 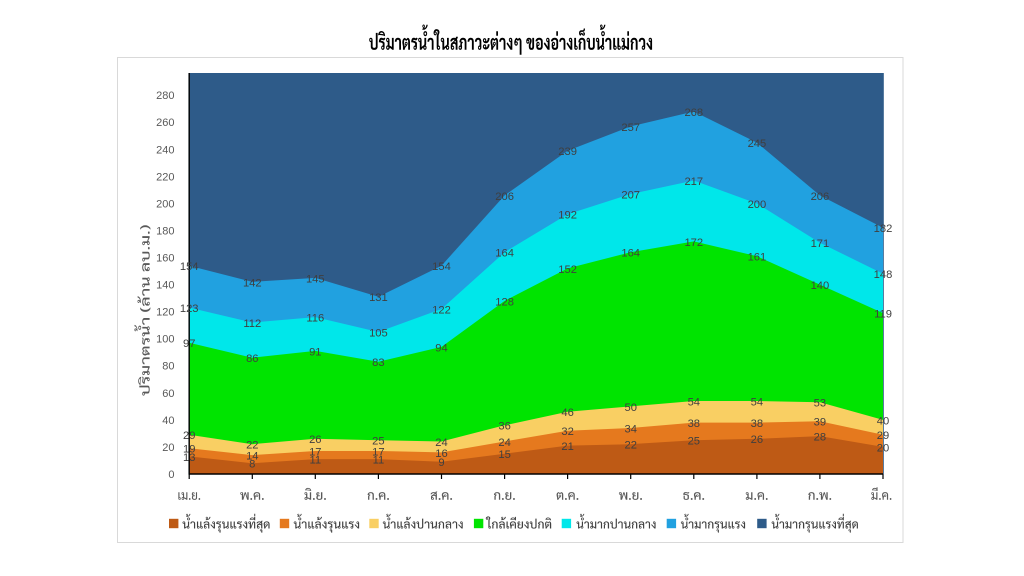 What do you see at coordinates (567, 413) in the screenshot?
I see `svg-text: 46` at bounding box center [567, 413].